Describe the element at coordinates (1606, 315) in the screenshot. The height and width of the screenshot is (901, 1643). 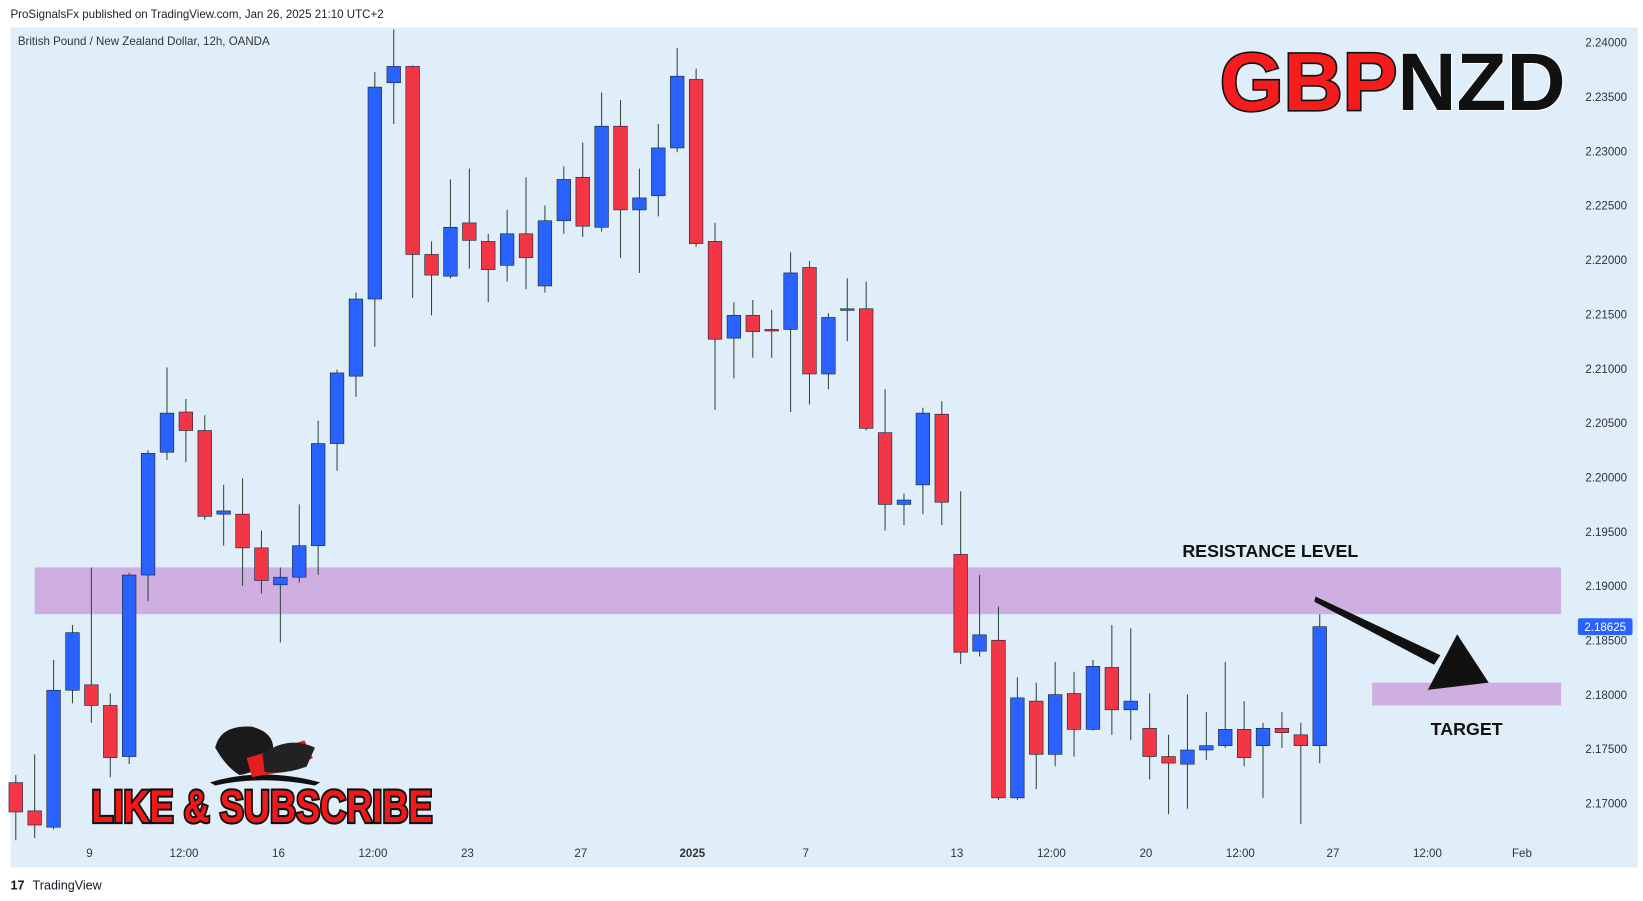
I see `y-tick-label: 2.21500` at that location.